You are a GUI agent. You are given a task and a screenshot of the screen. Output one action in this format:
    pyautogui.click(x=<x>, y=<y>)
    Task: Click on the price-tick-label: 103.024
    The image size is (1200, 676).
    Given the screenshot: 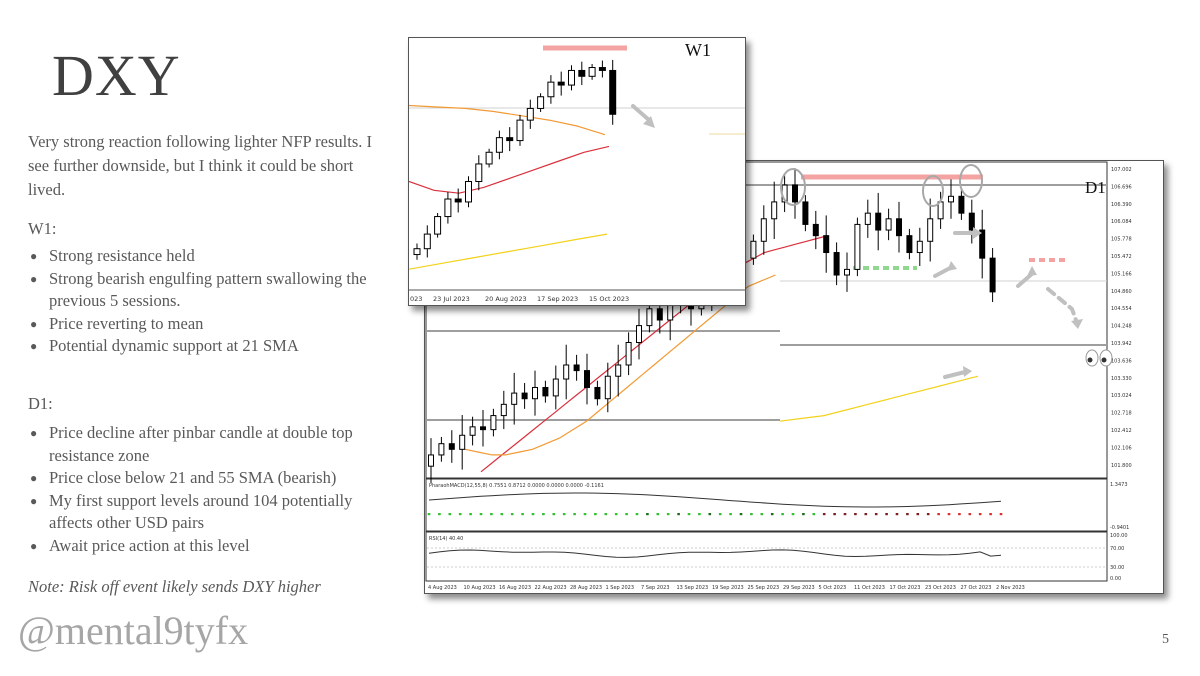 What is the action you would take?
    pyautogui.click(x=1121, y=396)
    